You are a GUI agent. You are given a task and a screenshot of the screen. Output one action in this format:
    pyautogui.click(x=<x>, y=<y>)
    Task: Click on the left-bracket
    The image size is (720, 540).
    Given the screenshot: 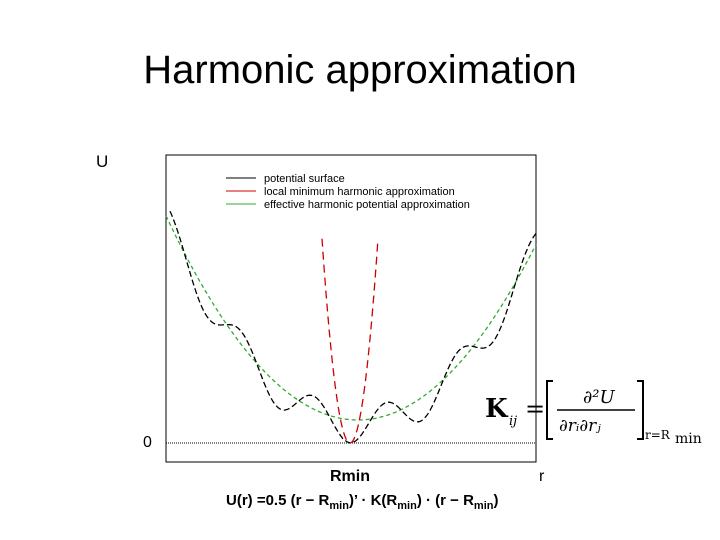 What is the action you would take?
    pyautogui.click(x=549, y=410)
    